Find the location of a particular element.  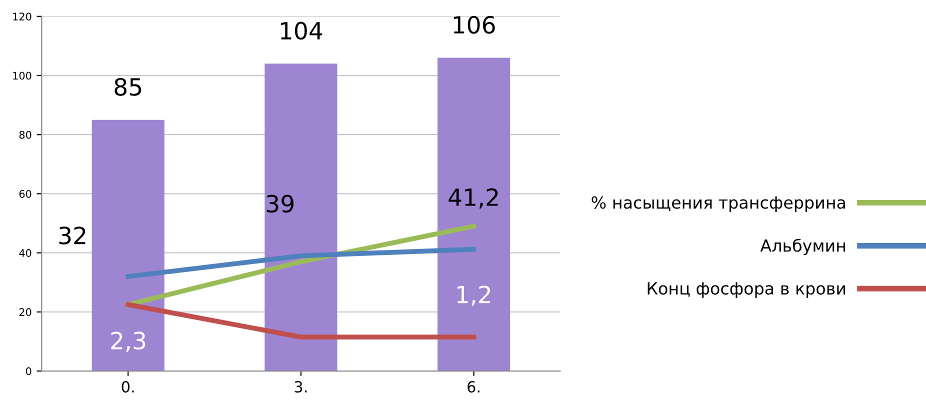

y-tick-label: 40 is located at coordinates (25, 253).